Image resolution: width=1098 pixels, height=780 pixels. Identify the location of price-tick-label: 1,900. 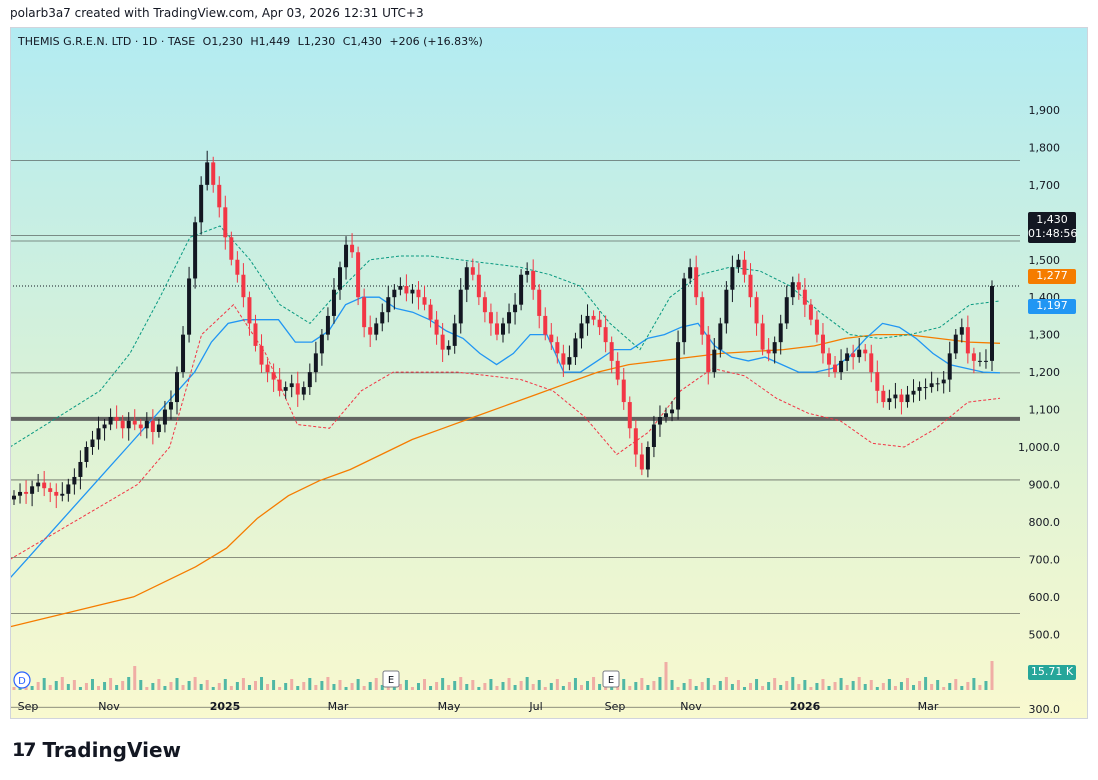
(1045, 110).